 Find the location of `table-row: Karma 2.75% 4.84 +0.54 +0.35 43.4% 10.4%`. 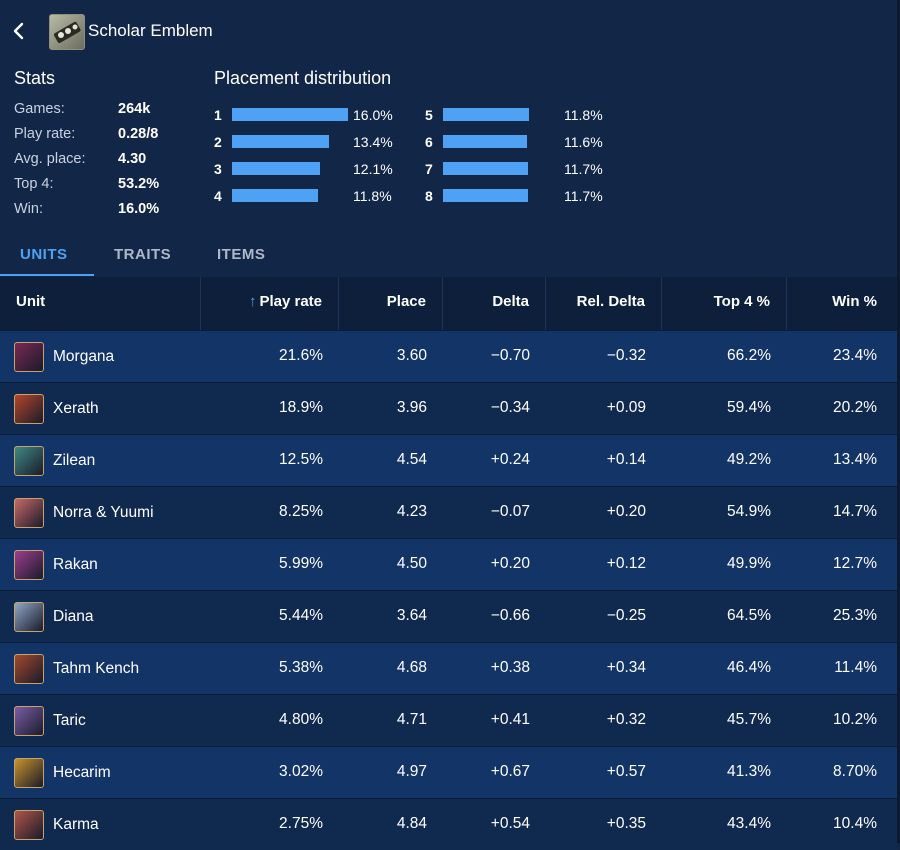

table-row: Karma 2.75% 4.84 +0.54 +0.35 43.4% 10.4% is located at coordinates (448, 824).